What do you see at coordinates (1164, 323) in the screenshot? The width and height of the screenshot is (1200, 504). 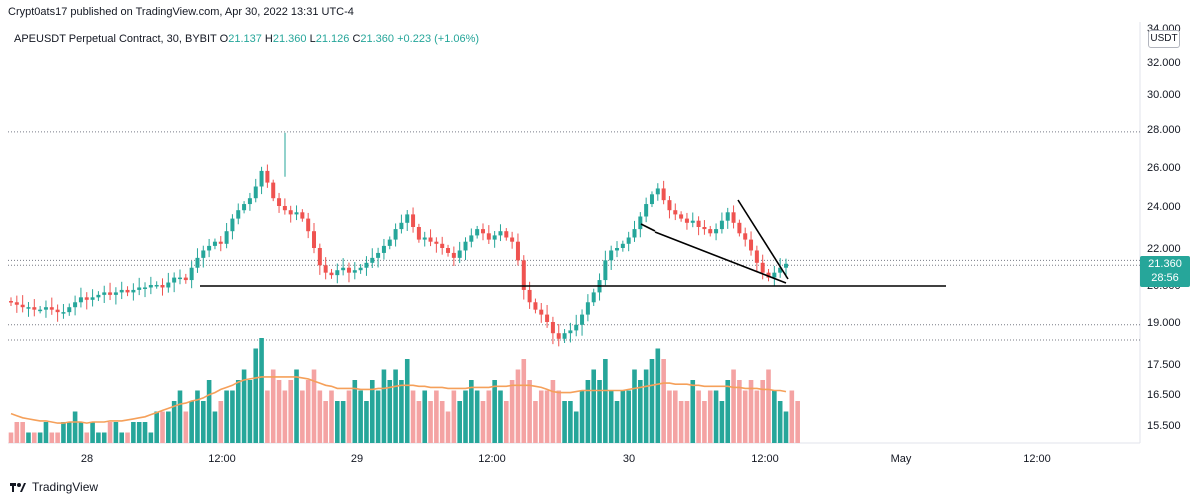 I see `price-tick-label: 19.000` at bounding box center [1164, 323].